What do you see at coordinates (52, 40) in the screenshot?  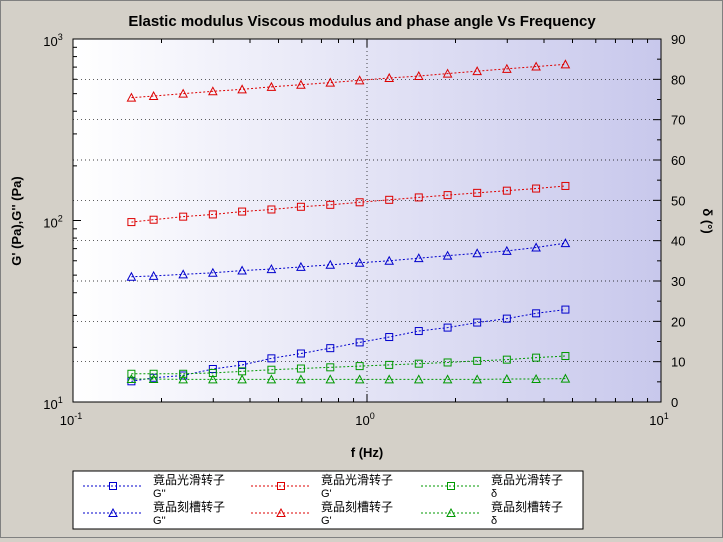 I see `y-tick-label: 10³` at bounding box center [52, 40].